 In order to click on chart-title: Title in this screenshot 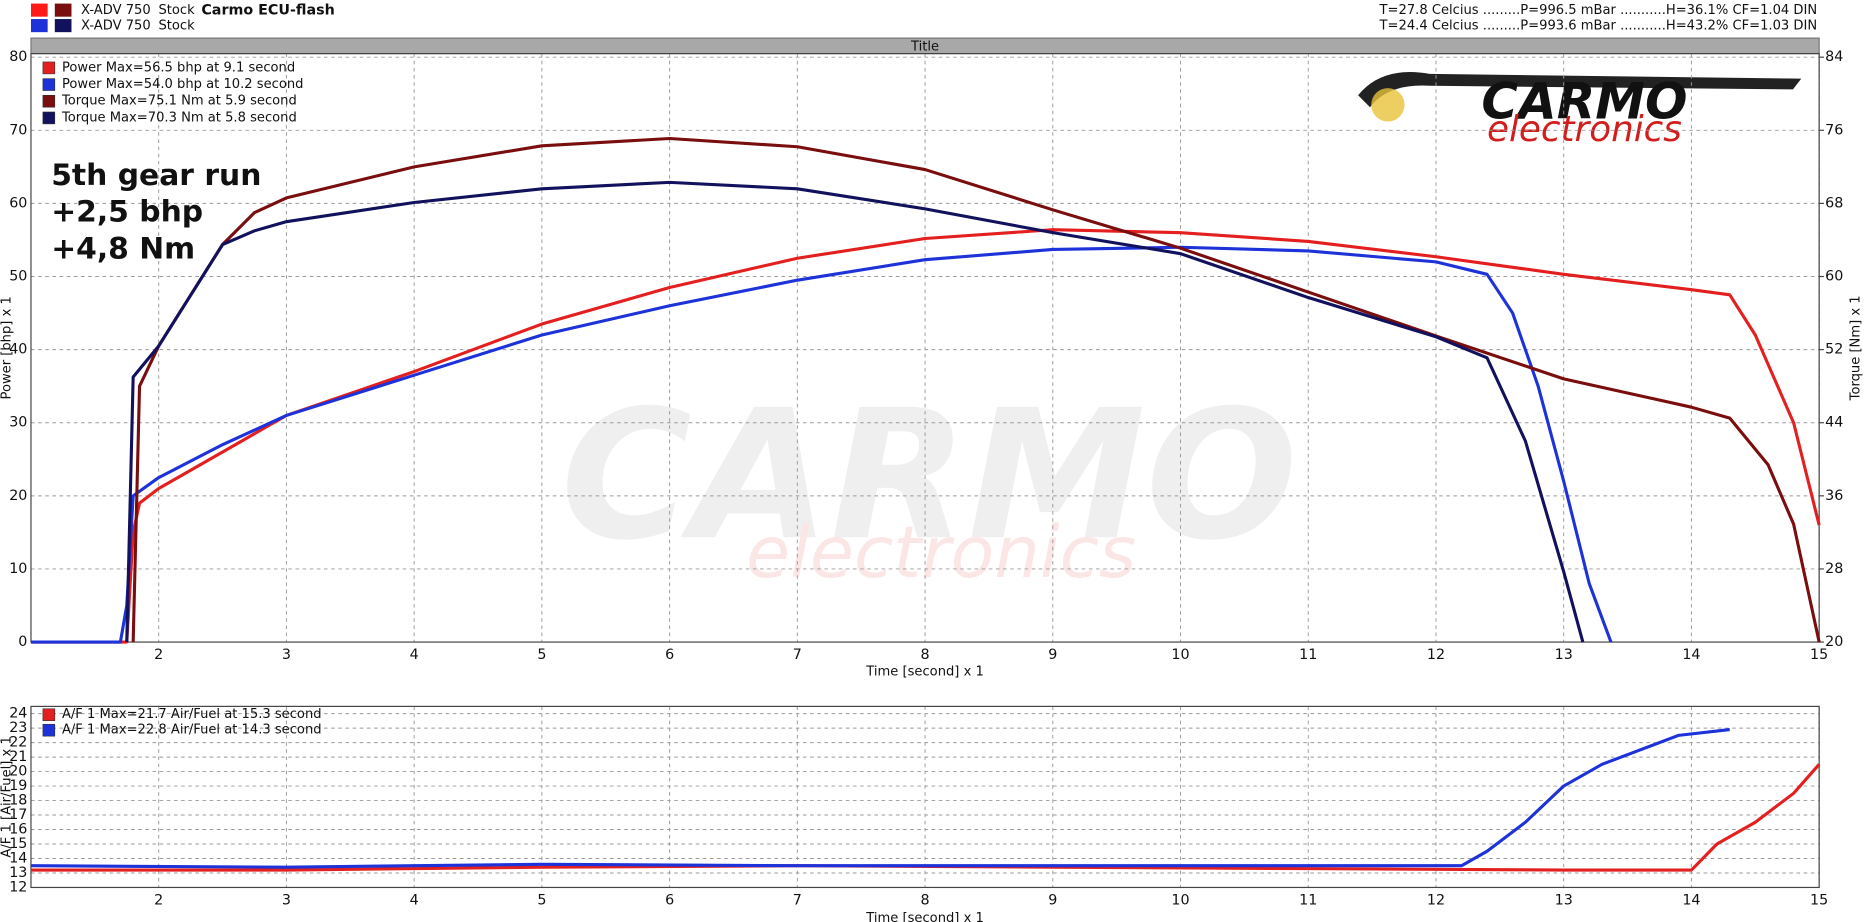, I will do `click(924, 47)`.